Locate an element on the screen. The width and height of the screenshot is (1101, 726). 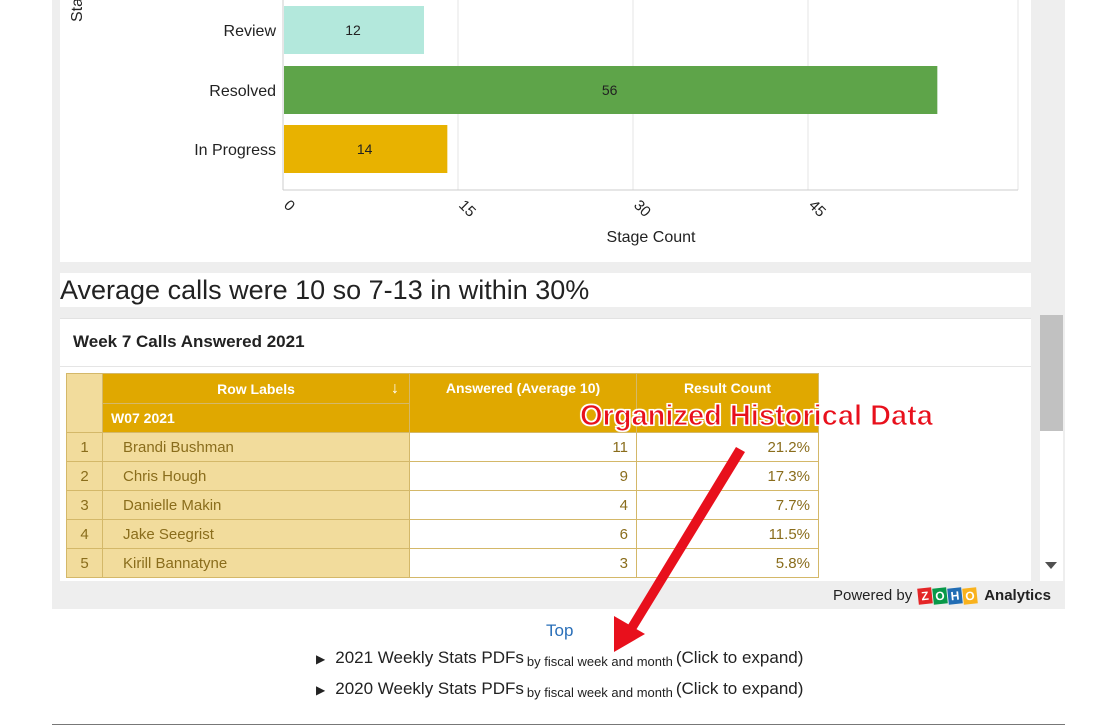
answered-value: 11 is located at coordinates (523, 447).